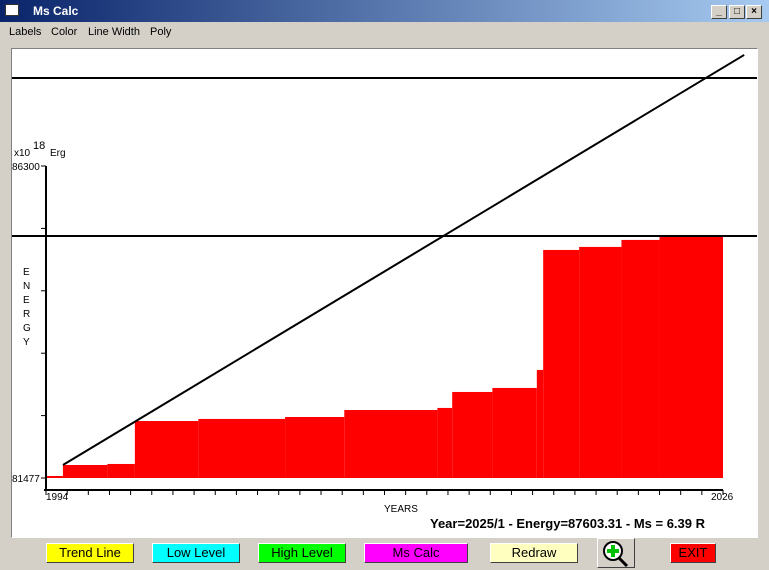 Image resolution: width=769 pixels, height=570 pixels. Describe the element at coordinates (693, 553) in the screenshot. I see `exit-button: EXIT` at that location.